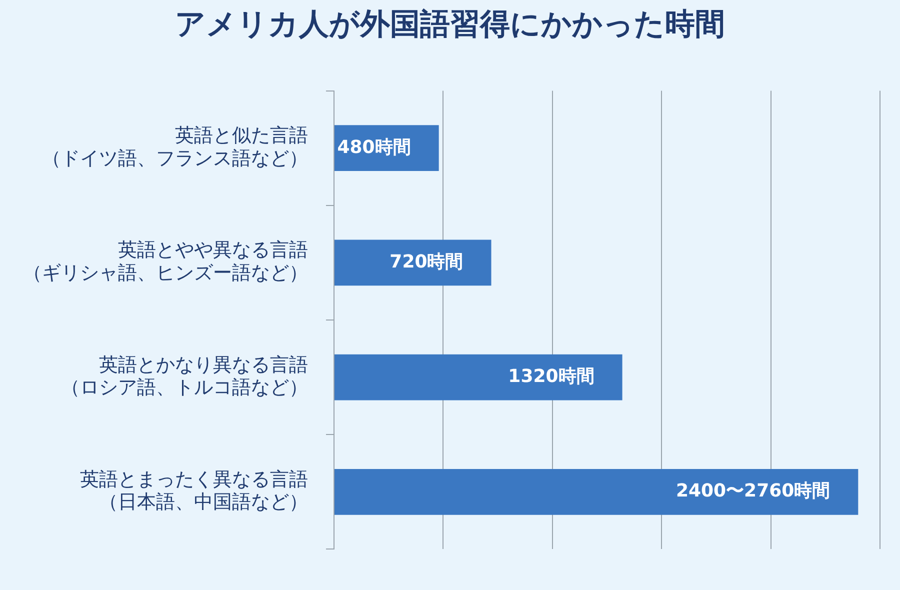 This screenshot has height=590, width=900. I want to click on y-tick-label: 英語とかなり異なる言語（ロシア語、トルコ語など）, so click(184, 376).